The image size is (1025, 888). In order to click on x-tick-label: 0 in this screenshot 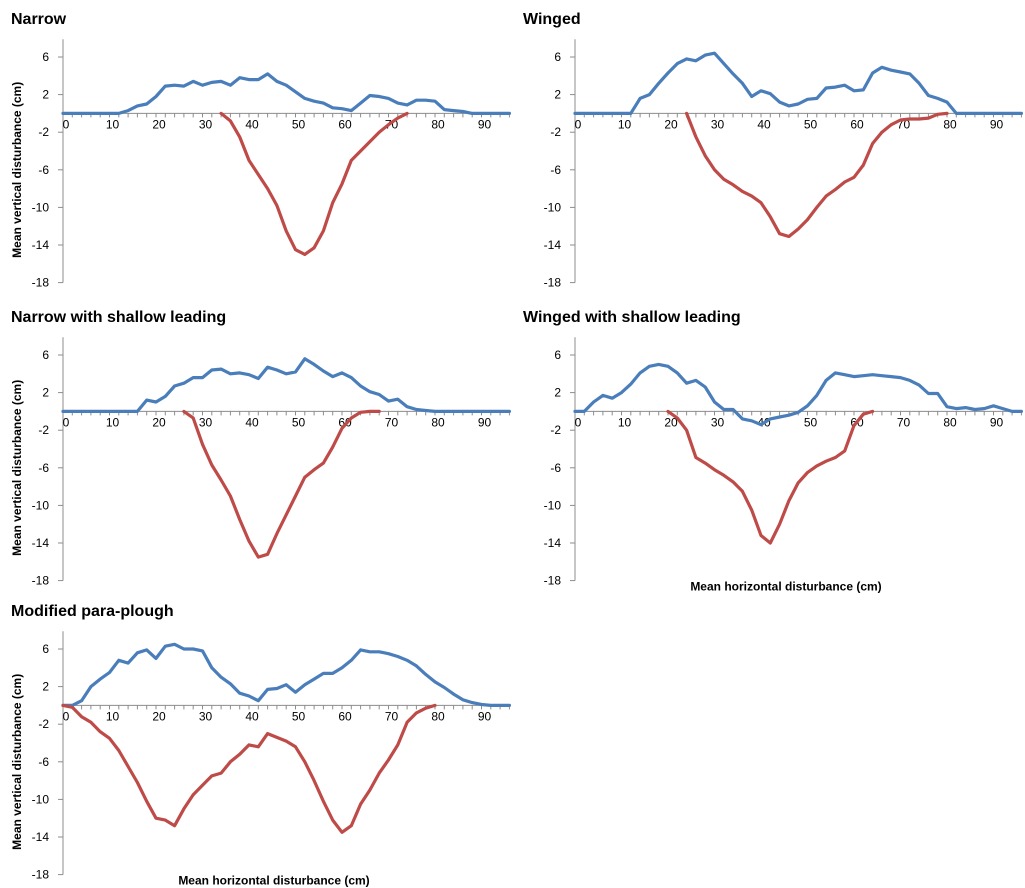, I will do `click(66, 422)`.